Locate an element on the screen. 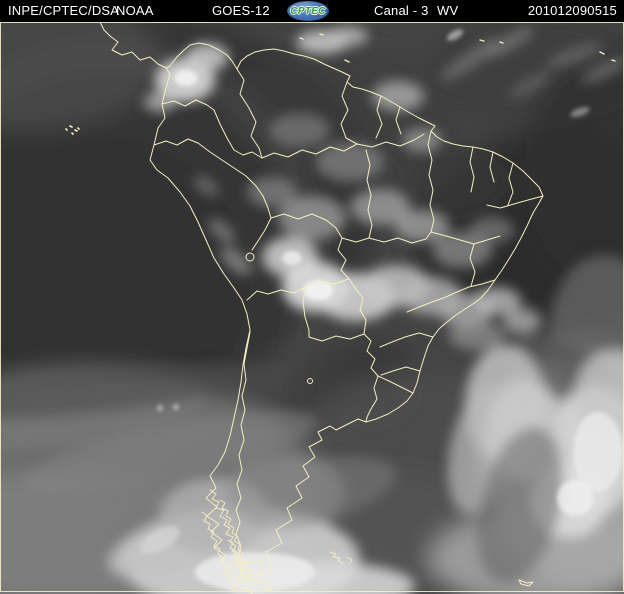 The image size is (624, 594). cptec-logo-text: CPTEC is located at coordinates (308, 11).